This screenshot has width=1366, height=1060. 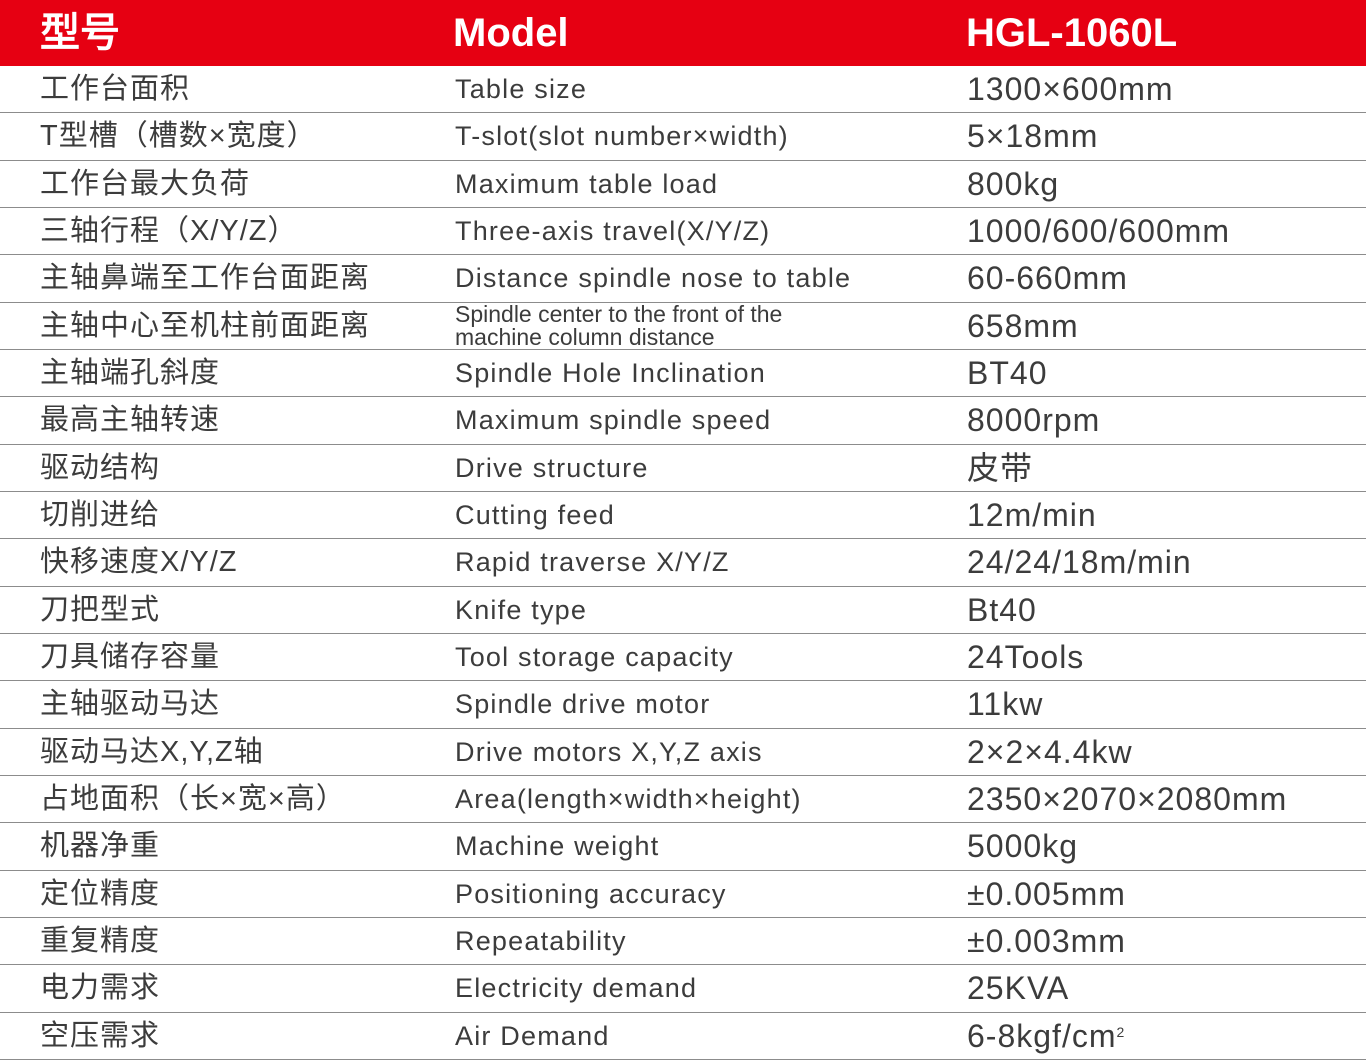 What do you see at coordinates (1002, 609) in the screenshot?
I see `spec-value: Bt40` at bounding box center [1002, 609].